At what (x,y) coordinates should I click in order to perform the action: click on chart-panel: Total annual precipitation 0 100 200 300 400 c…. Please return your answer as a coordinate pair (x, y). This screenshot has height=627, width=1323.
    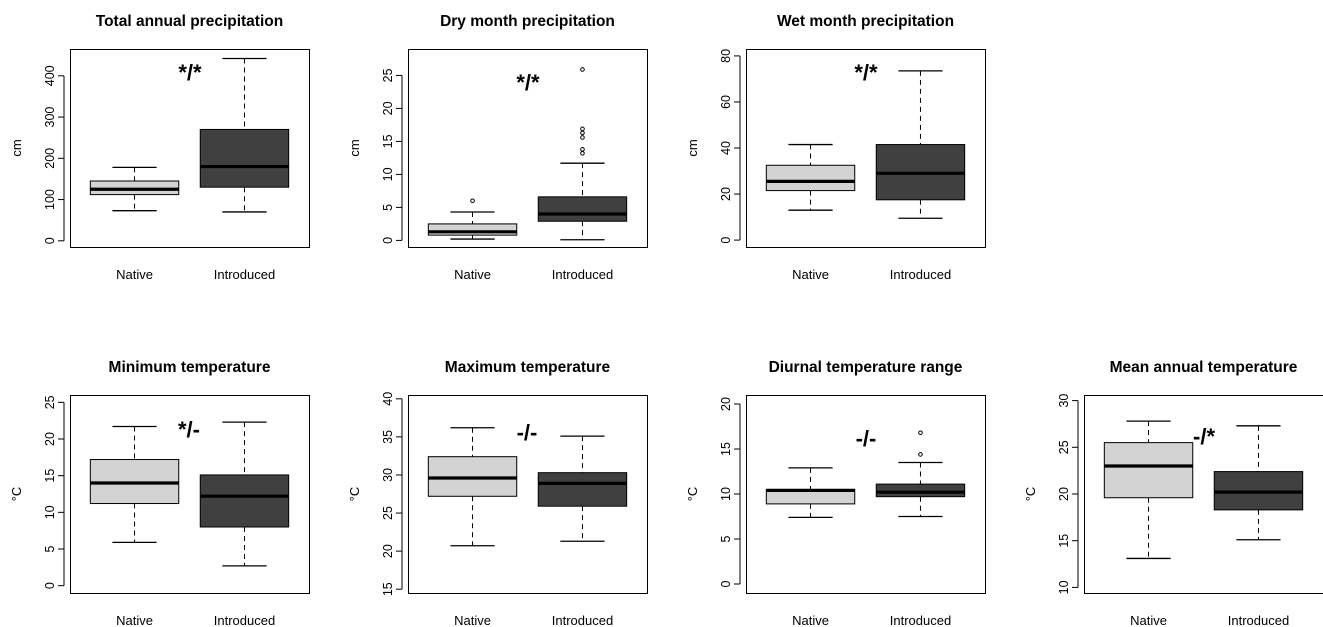
    Looking at the image, I should click on (159, 147).